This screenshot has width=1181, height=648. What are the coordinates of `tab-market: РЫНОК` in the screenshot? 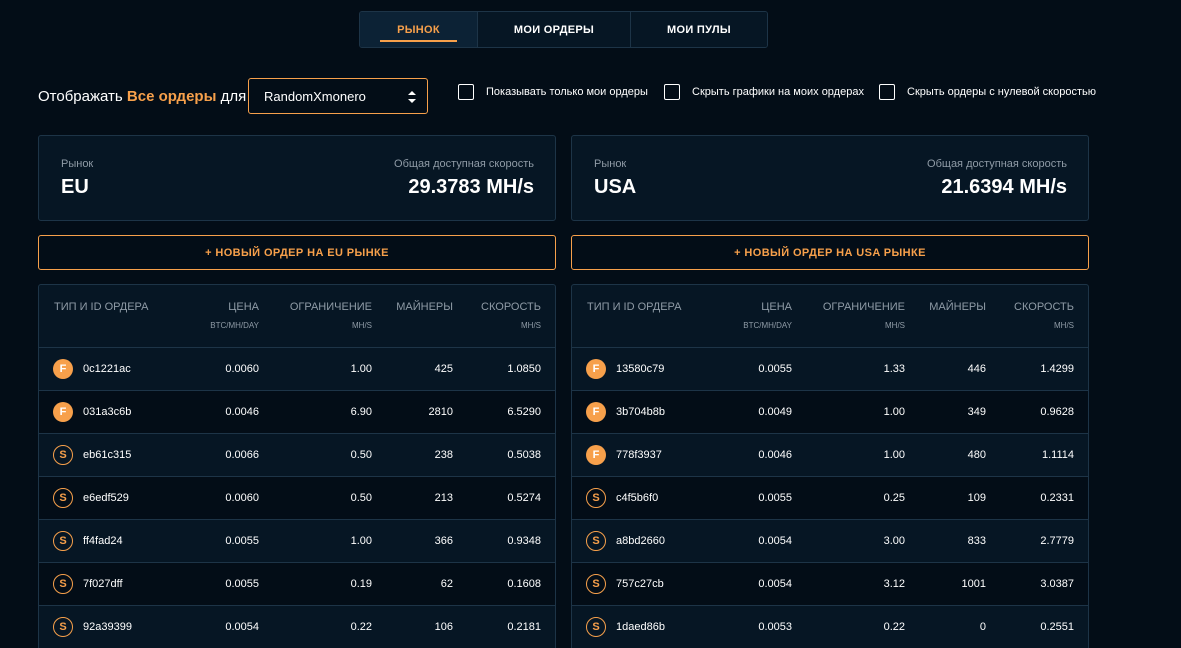 It's located at (418, 29).